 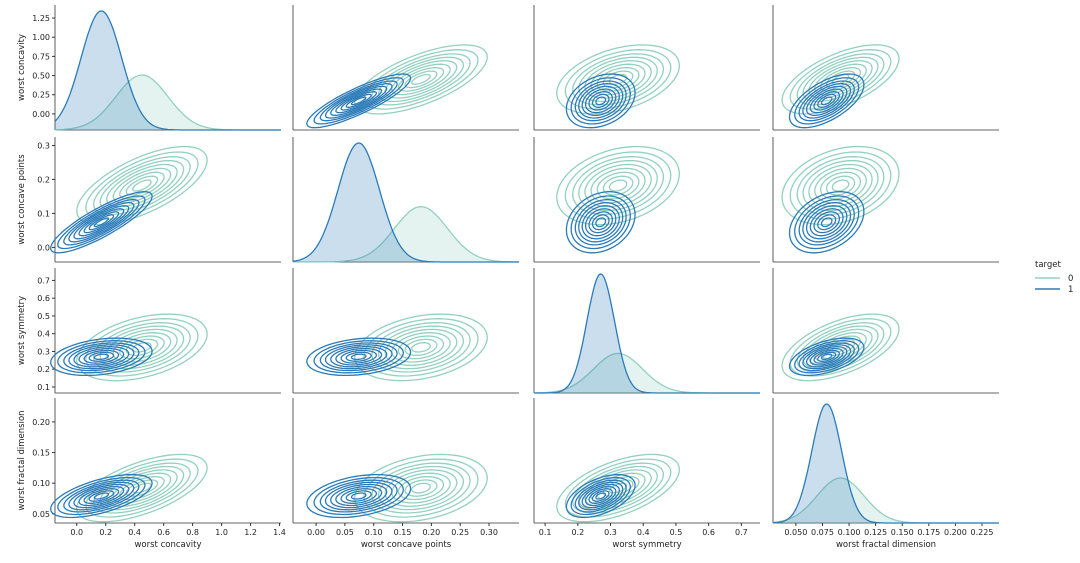 What do you see at coordinates (902, 532) in the screenshot?
I see `x-tick-label: 0.150` at bounding box center [902, 532].